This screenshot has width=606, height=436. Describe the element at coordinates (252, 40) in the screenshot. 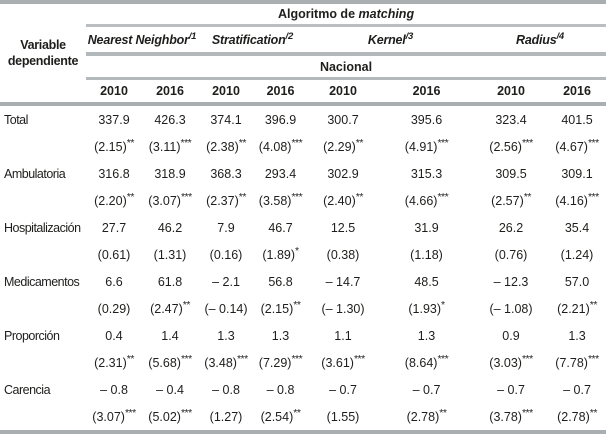

I see `algo-header-stratification: Stratification/2` at that location.